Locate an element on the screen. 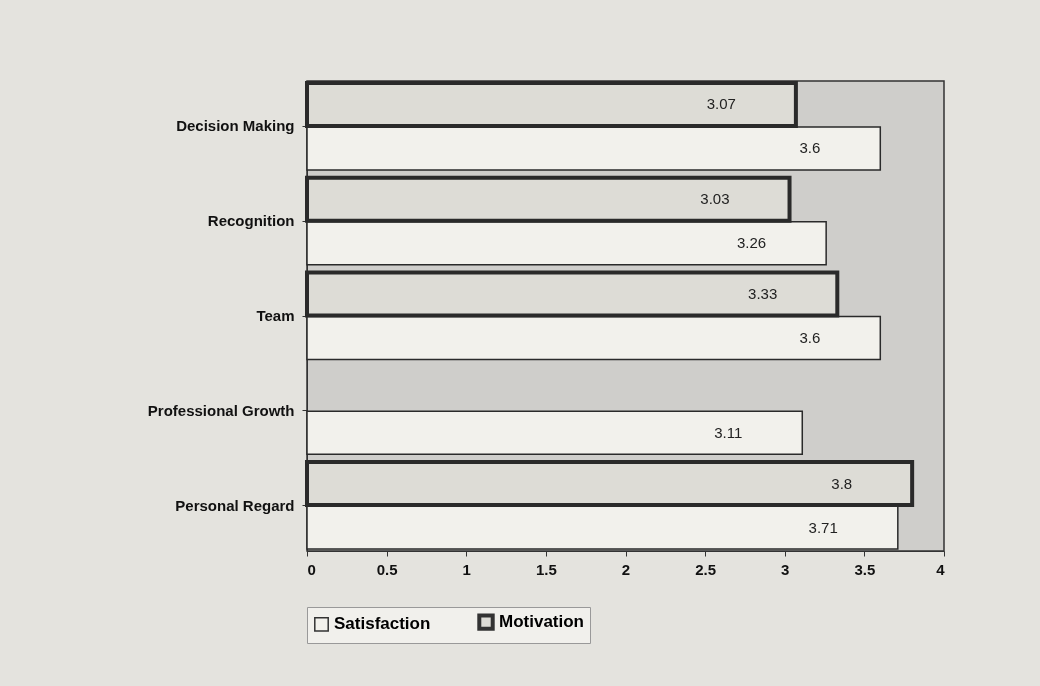 This screenshot has width=1040, height=686. x-tick-label: 1 is located at coordinates (466, 569).